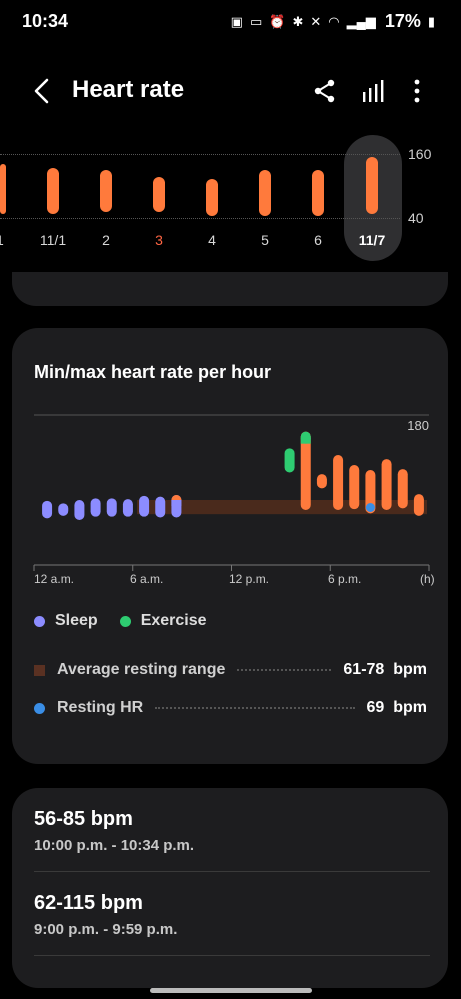  What do you see at coordinates (316, 21) in the screenshot?
I see `mute-icon: ✕` at bounding box center [316, 21].